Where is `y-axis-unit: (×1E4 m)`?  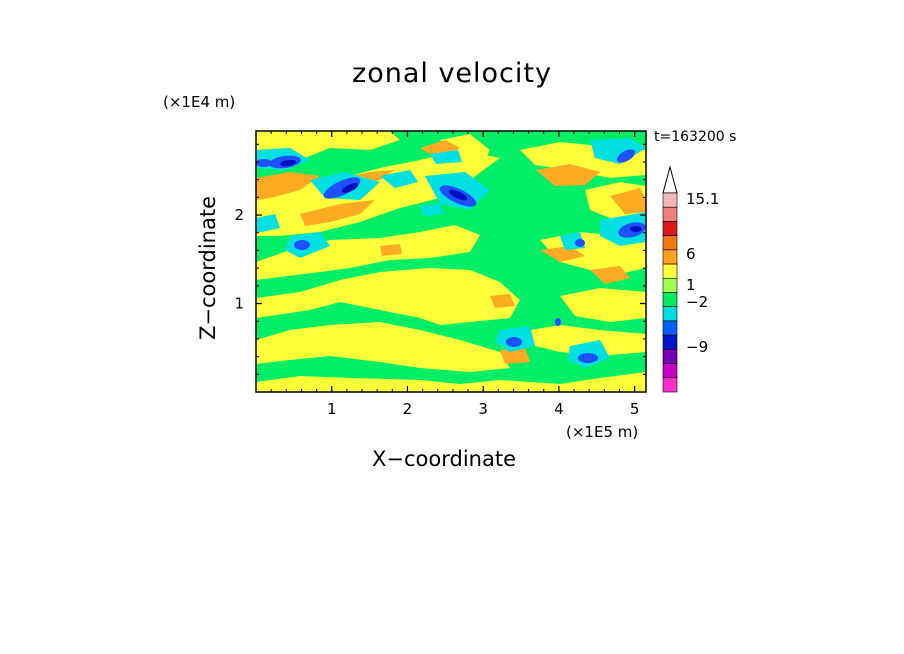 y-axis-unit: (×1E4 m) is located at coordinates (199, 102).